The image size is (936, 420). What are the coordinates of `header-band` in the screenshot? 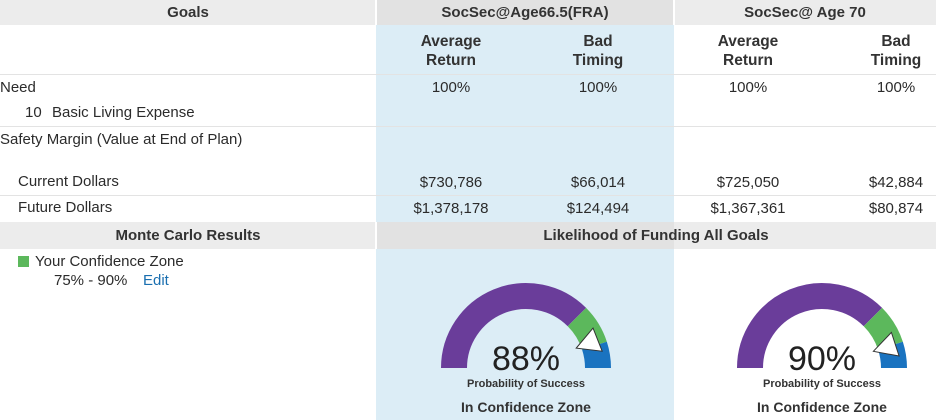 It's located at (468, 12).